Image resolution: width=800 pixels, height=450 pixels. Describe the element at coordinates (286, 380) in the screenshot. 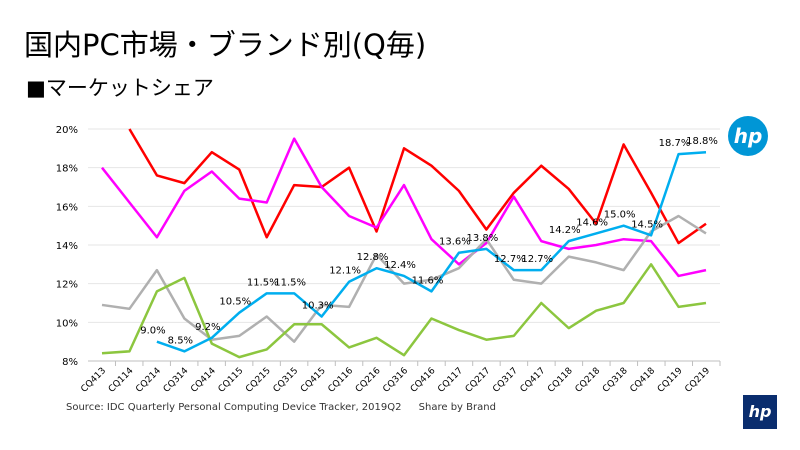

I see `x-tick-label: CQ315` at that location.